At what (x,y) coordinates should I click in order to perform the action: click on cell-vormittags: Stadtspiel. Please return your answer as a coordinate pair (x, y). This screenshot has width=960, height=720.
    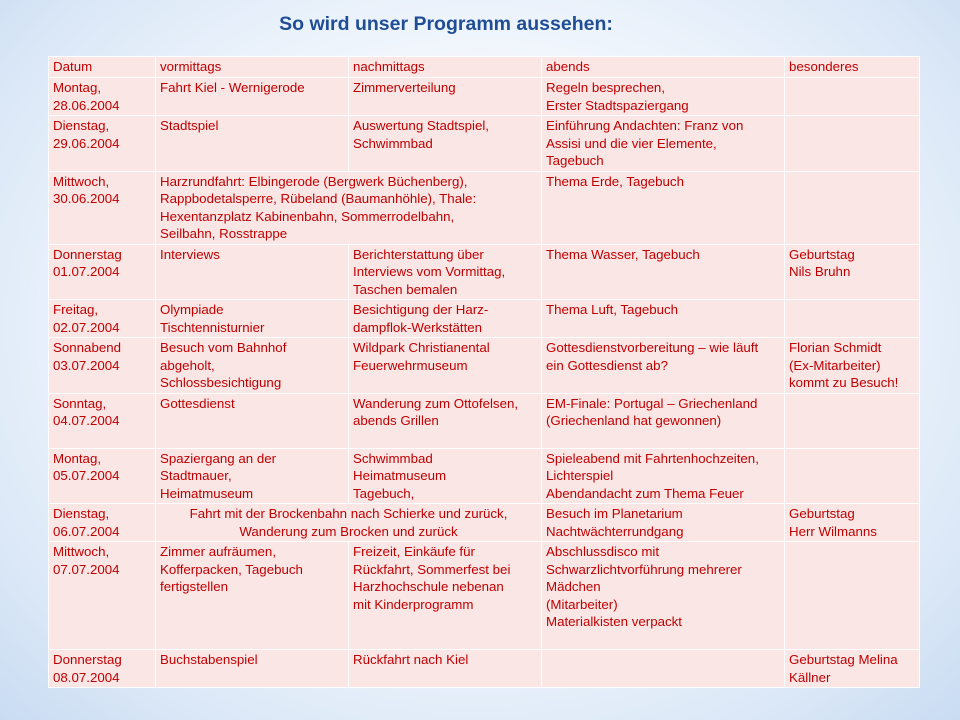
    Looking at the image, I should click on (252, 143).